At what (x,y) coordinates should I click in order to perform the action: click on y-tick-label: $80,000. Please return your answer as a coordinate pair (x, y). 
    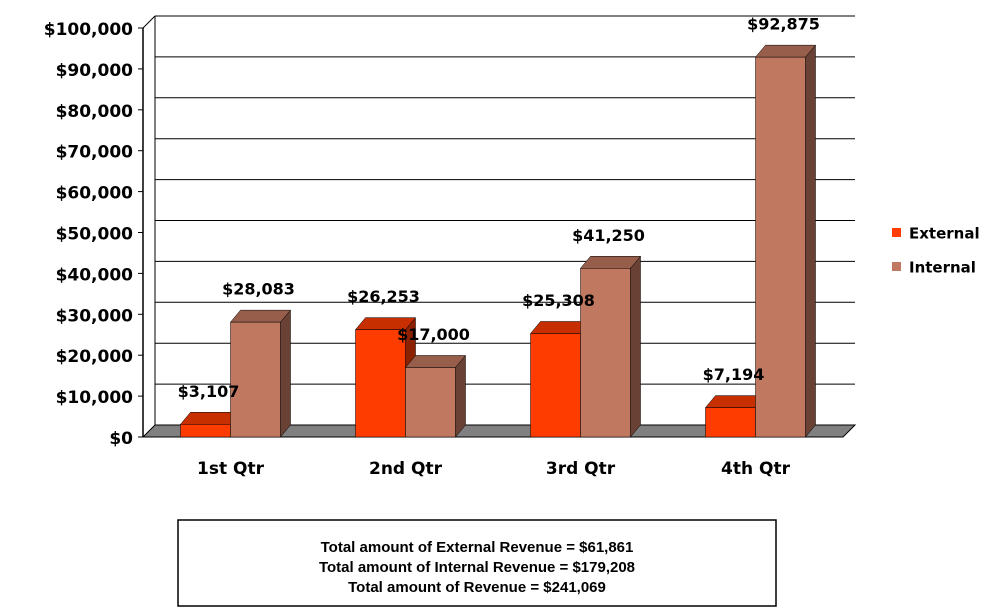
    Looking at the image, I should click on (95, 112).